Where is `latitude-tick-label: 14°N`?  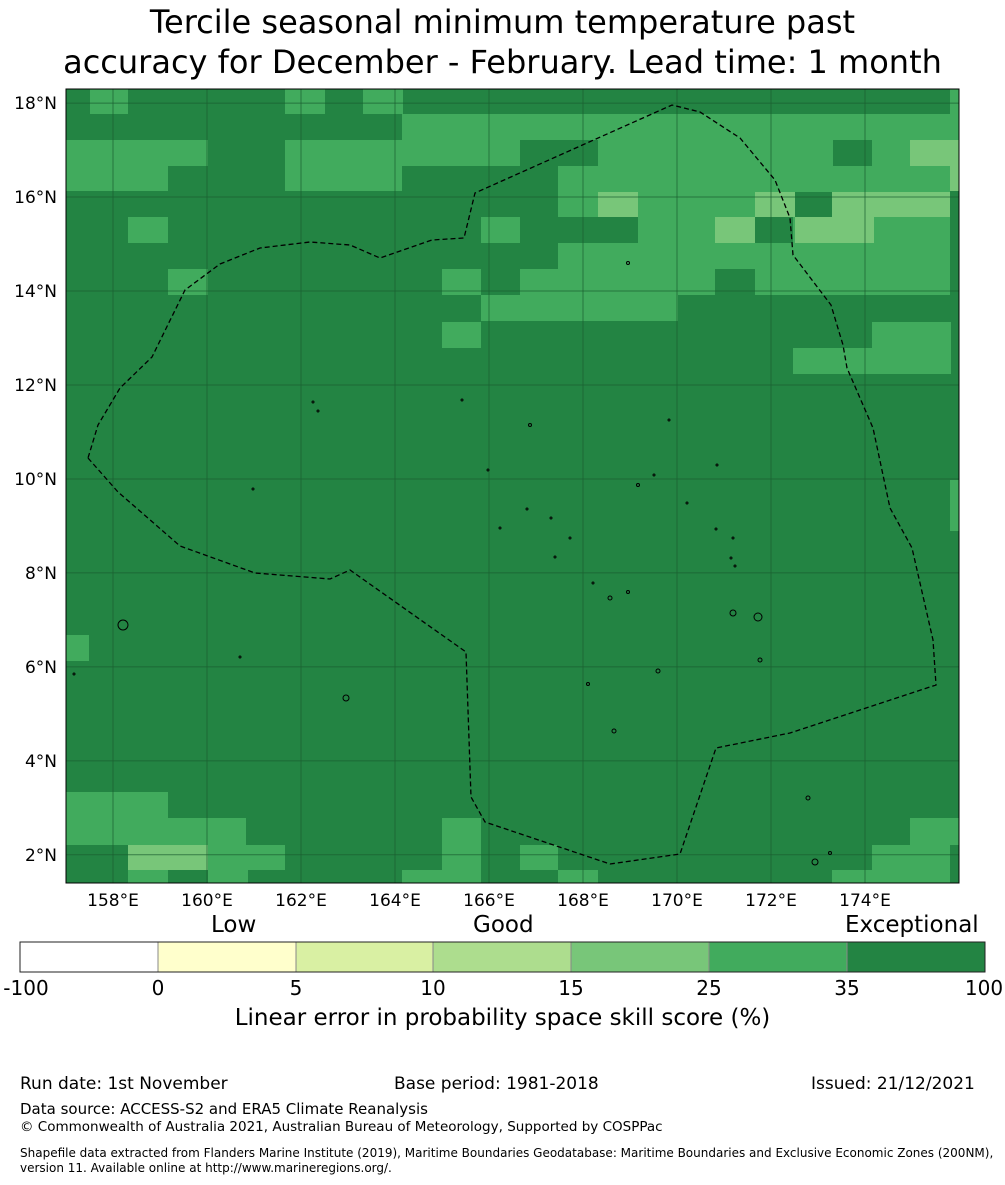
latitude-tick-label: 14°N is located at coordinates (35, 292).